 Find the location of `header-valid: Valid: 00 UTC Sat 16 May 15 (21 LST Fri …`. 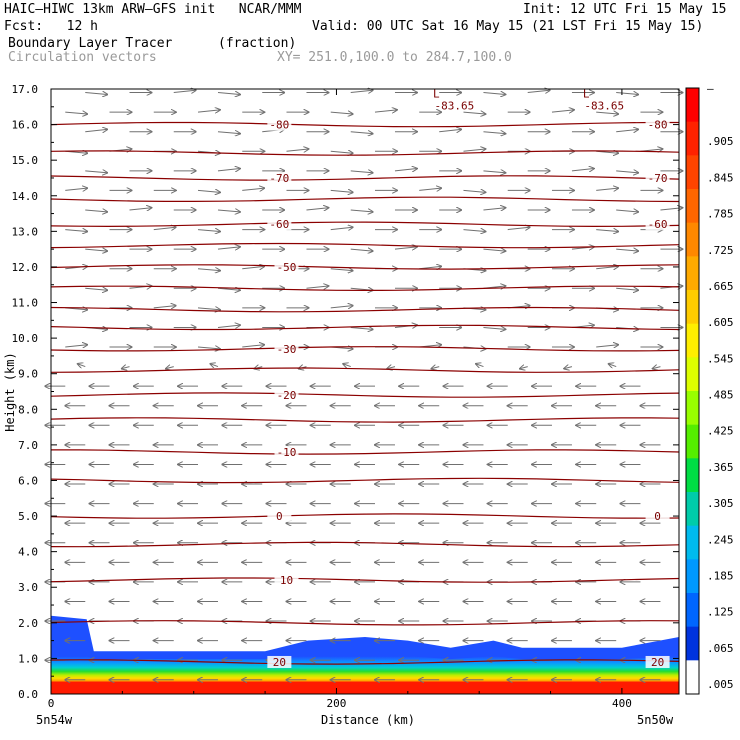

header-valid: Valid: 00 UTC Sat 16 May 15 (21 LST Fri … is located at coordinates (508, 26).